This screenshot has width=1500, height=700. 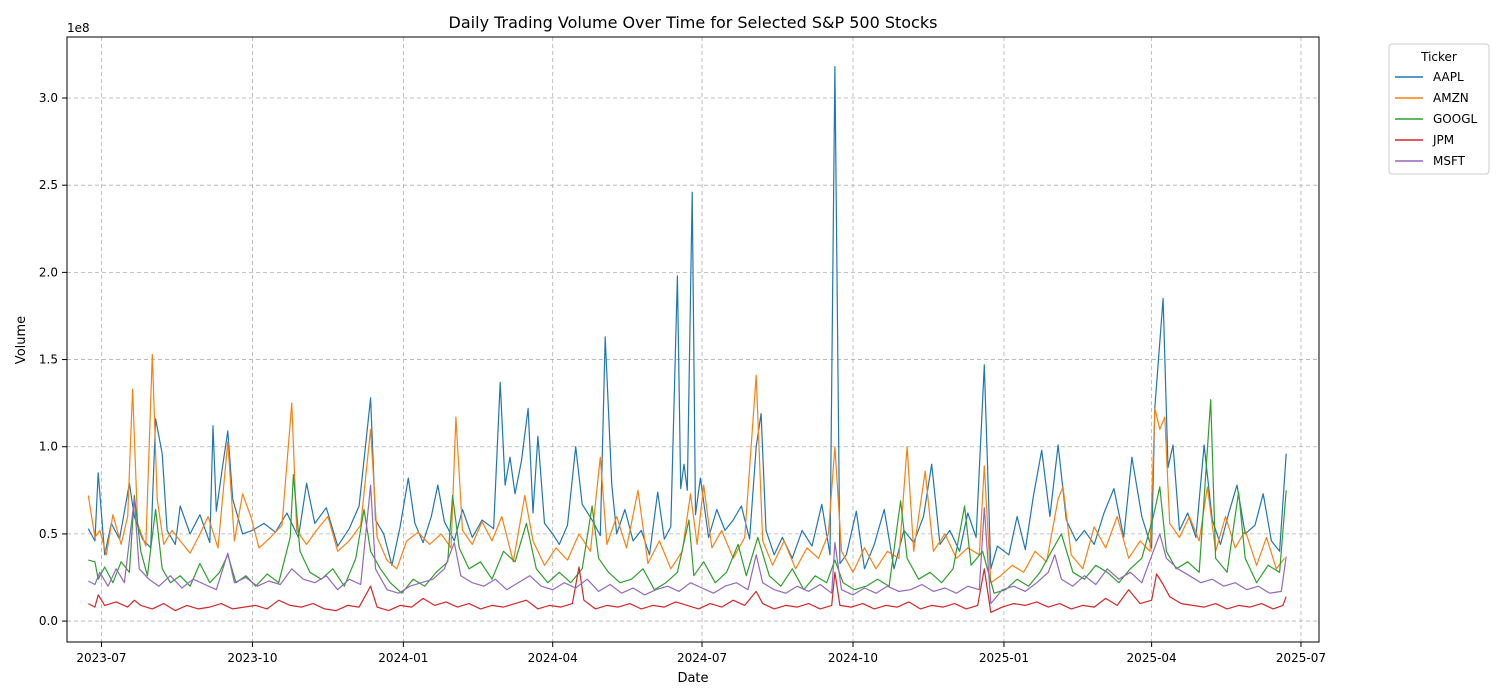 I want to click on y-tick-label: 2.5, so click(x=48, y=185).